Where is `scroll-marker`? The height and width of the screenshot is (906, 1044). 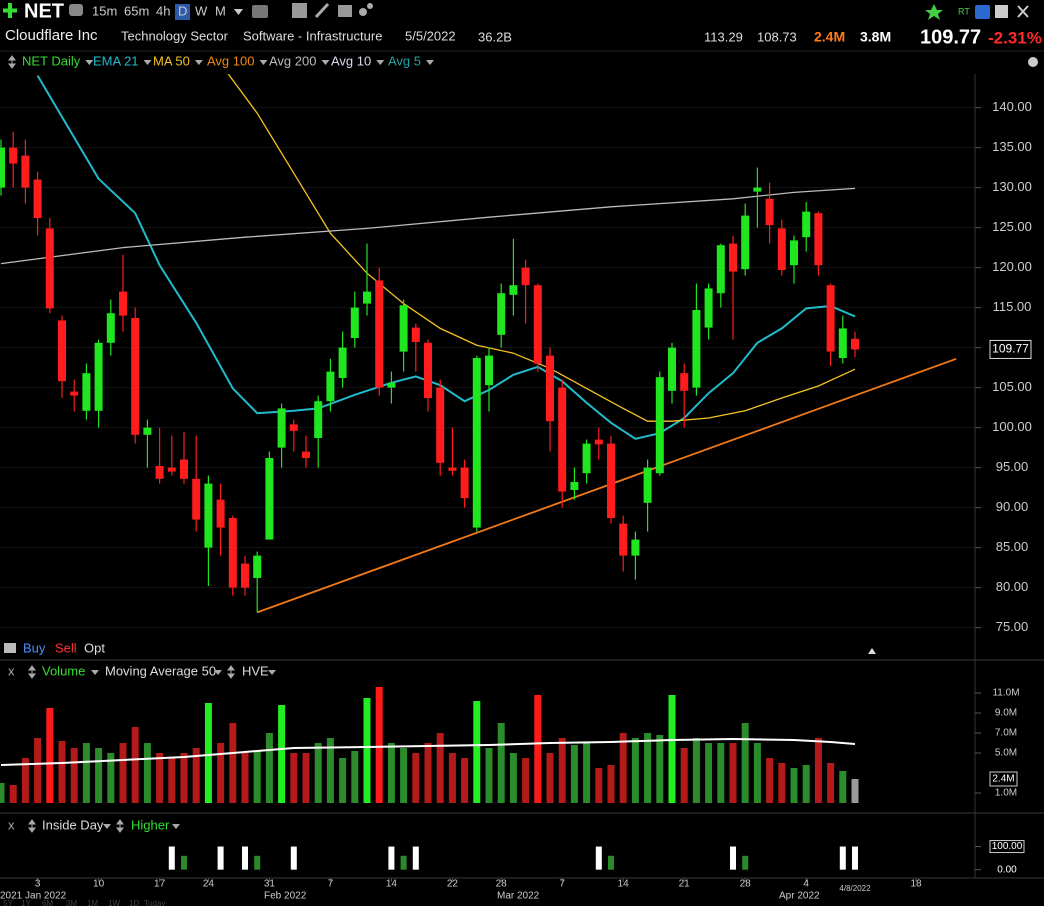 scroll-marker is located at coordinates (872, 651).